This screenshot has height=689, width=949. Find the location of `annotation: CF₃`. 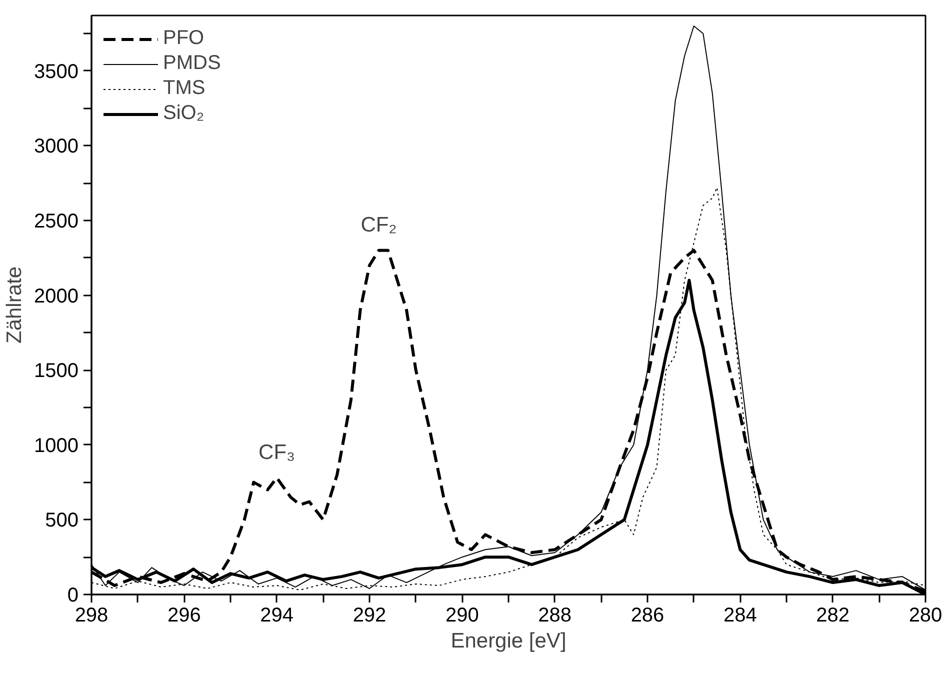

annotation: CF₃ is located at coordinates (277, 452).